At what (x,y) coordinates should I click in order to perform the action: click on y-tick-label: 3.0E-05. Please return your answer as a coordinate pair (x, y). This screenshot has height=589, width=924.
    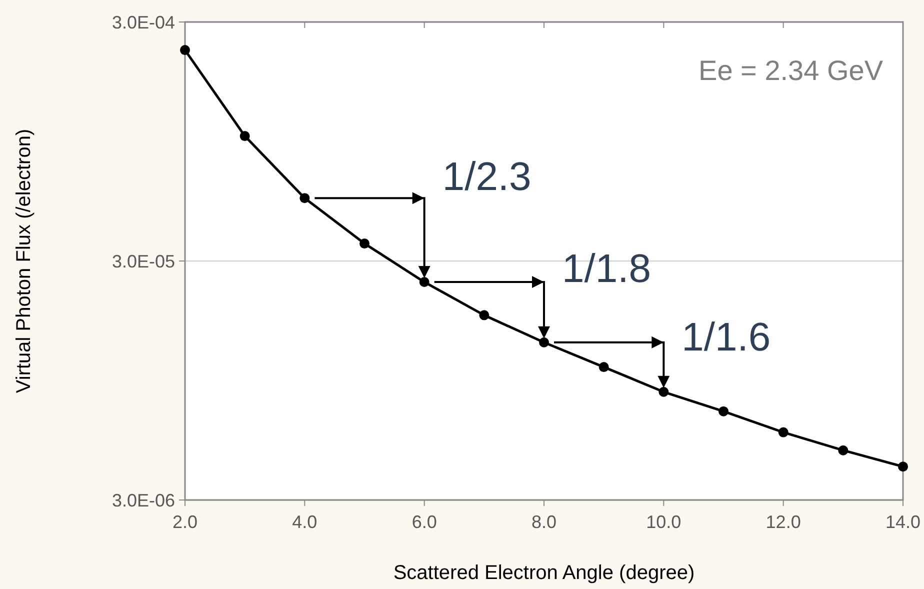
    Looking at the image, I should click on (143, 261).